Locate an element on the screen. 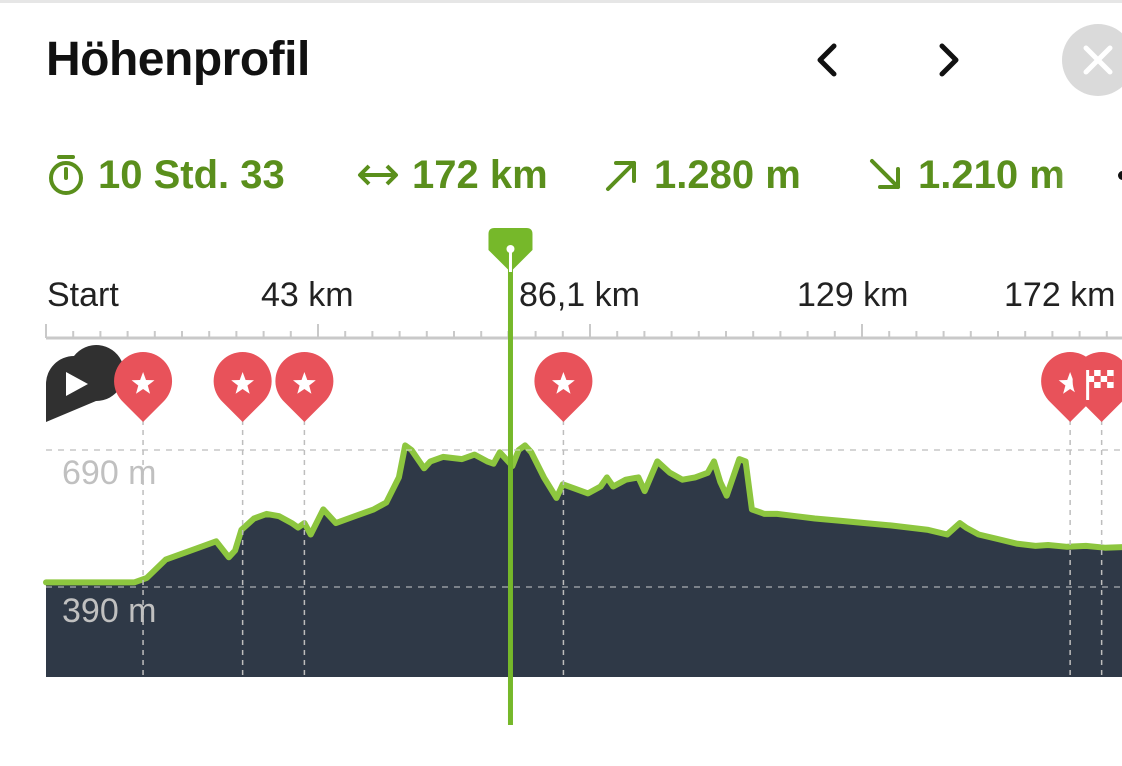 The image size is (1122, 766). duration-value: 10 Std. 33 is located at coordinates (191, 174).